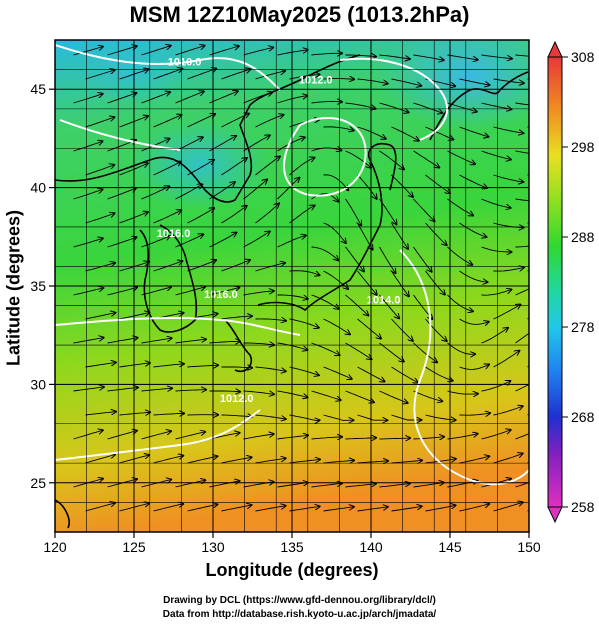 This screenshot has height=625, width=599. What do you see at coordinates (450, 547) in the screenshot?
I see `x-tick-label: 145` at bounding box center [450, 547].